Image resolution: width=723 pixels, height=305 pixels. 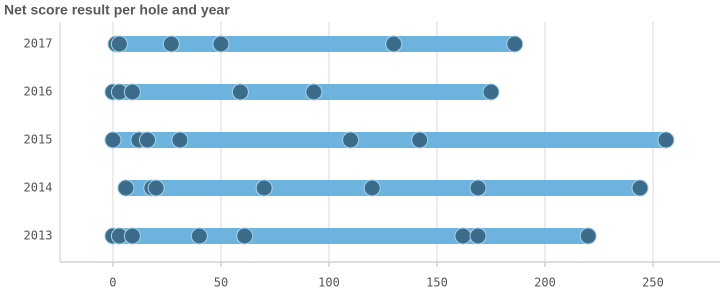 What do you see at coordinates (545, 283) in the screenshot?
I see `x-tick-label: 200` at bounding box center [545, 283].